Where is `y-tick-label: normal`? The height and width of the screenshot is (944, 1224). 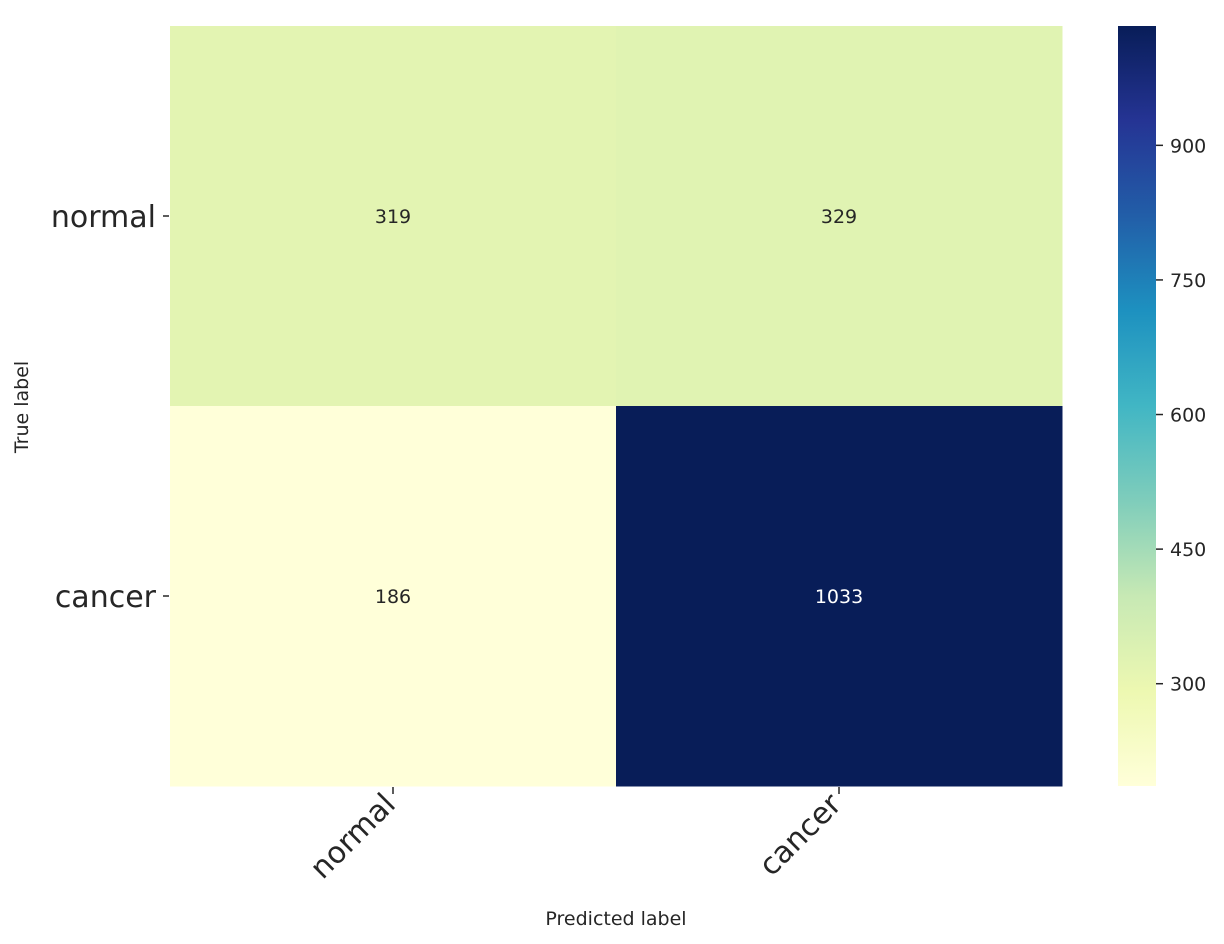
y-tick-label: normal is located at coordinates (103, 217).